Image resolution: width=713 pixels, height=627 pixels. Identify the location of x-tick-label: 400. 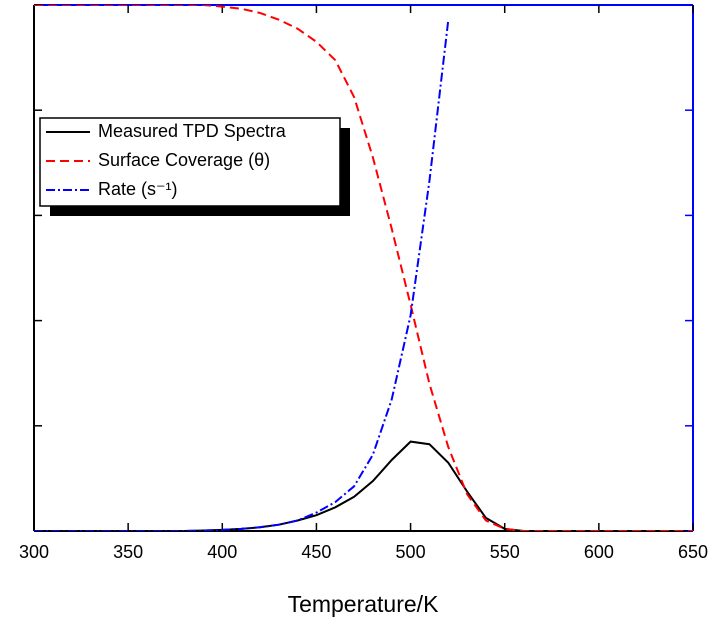
(222, 552).